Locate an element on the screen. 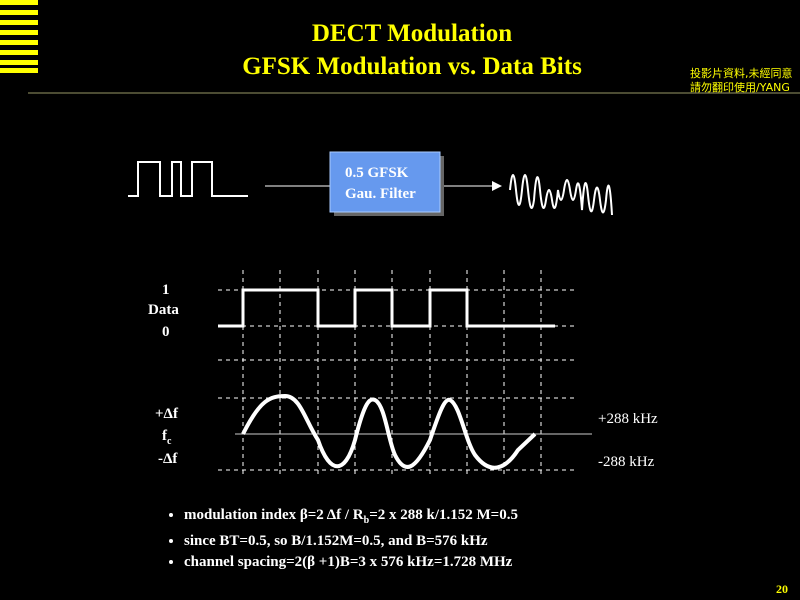 The height and width of the screenshot is (600, 800). data-label: Data is located at coordinates (163, 310).